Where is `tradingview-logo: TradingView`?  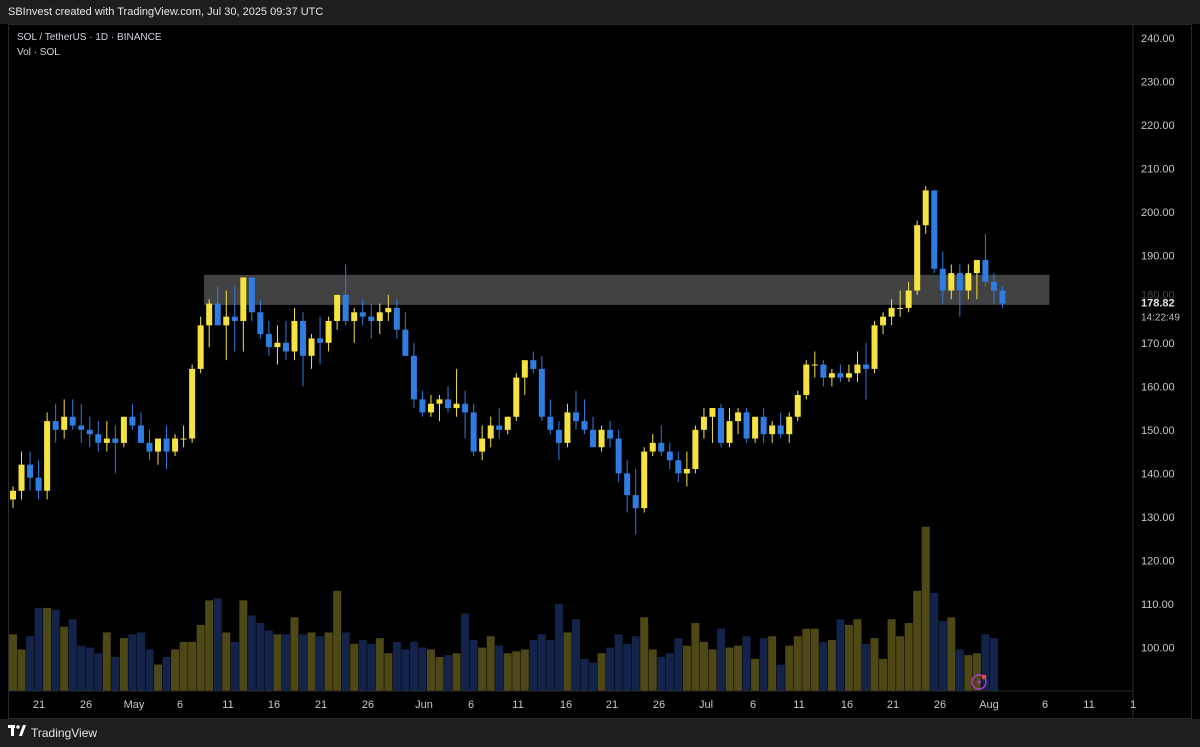
tradingview-logo: TradingView is located at coordinates (52, 732).